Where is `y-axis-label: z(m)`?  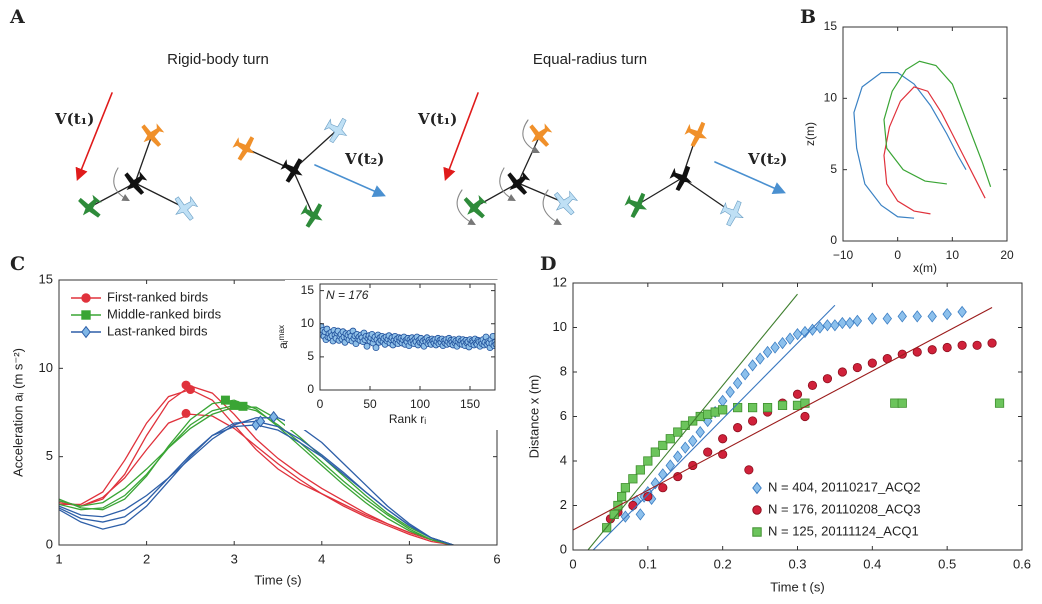 y-axis-label: z(m) is located at coordinates (810, 134).